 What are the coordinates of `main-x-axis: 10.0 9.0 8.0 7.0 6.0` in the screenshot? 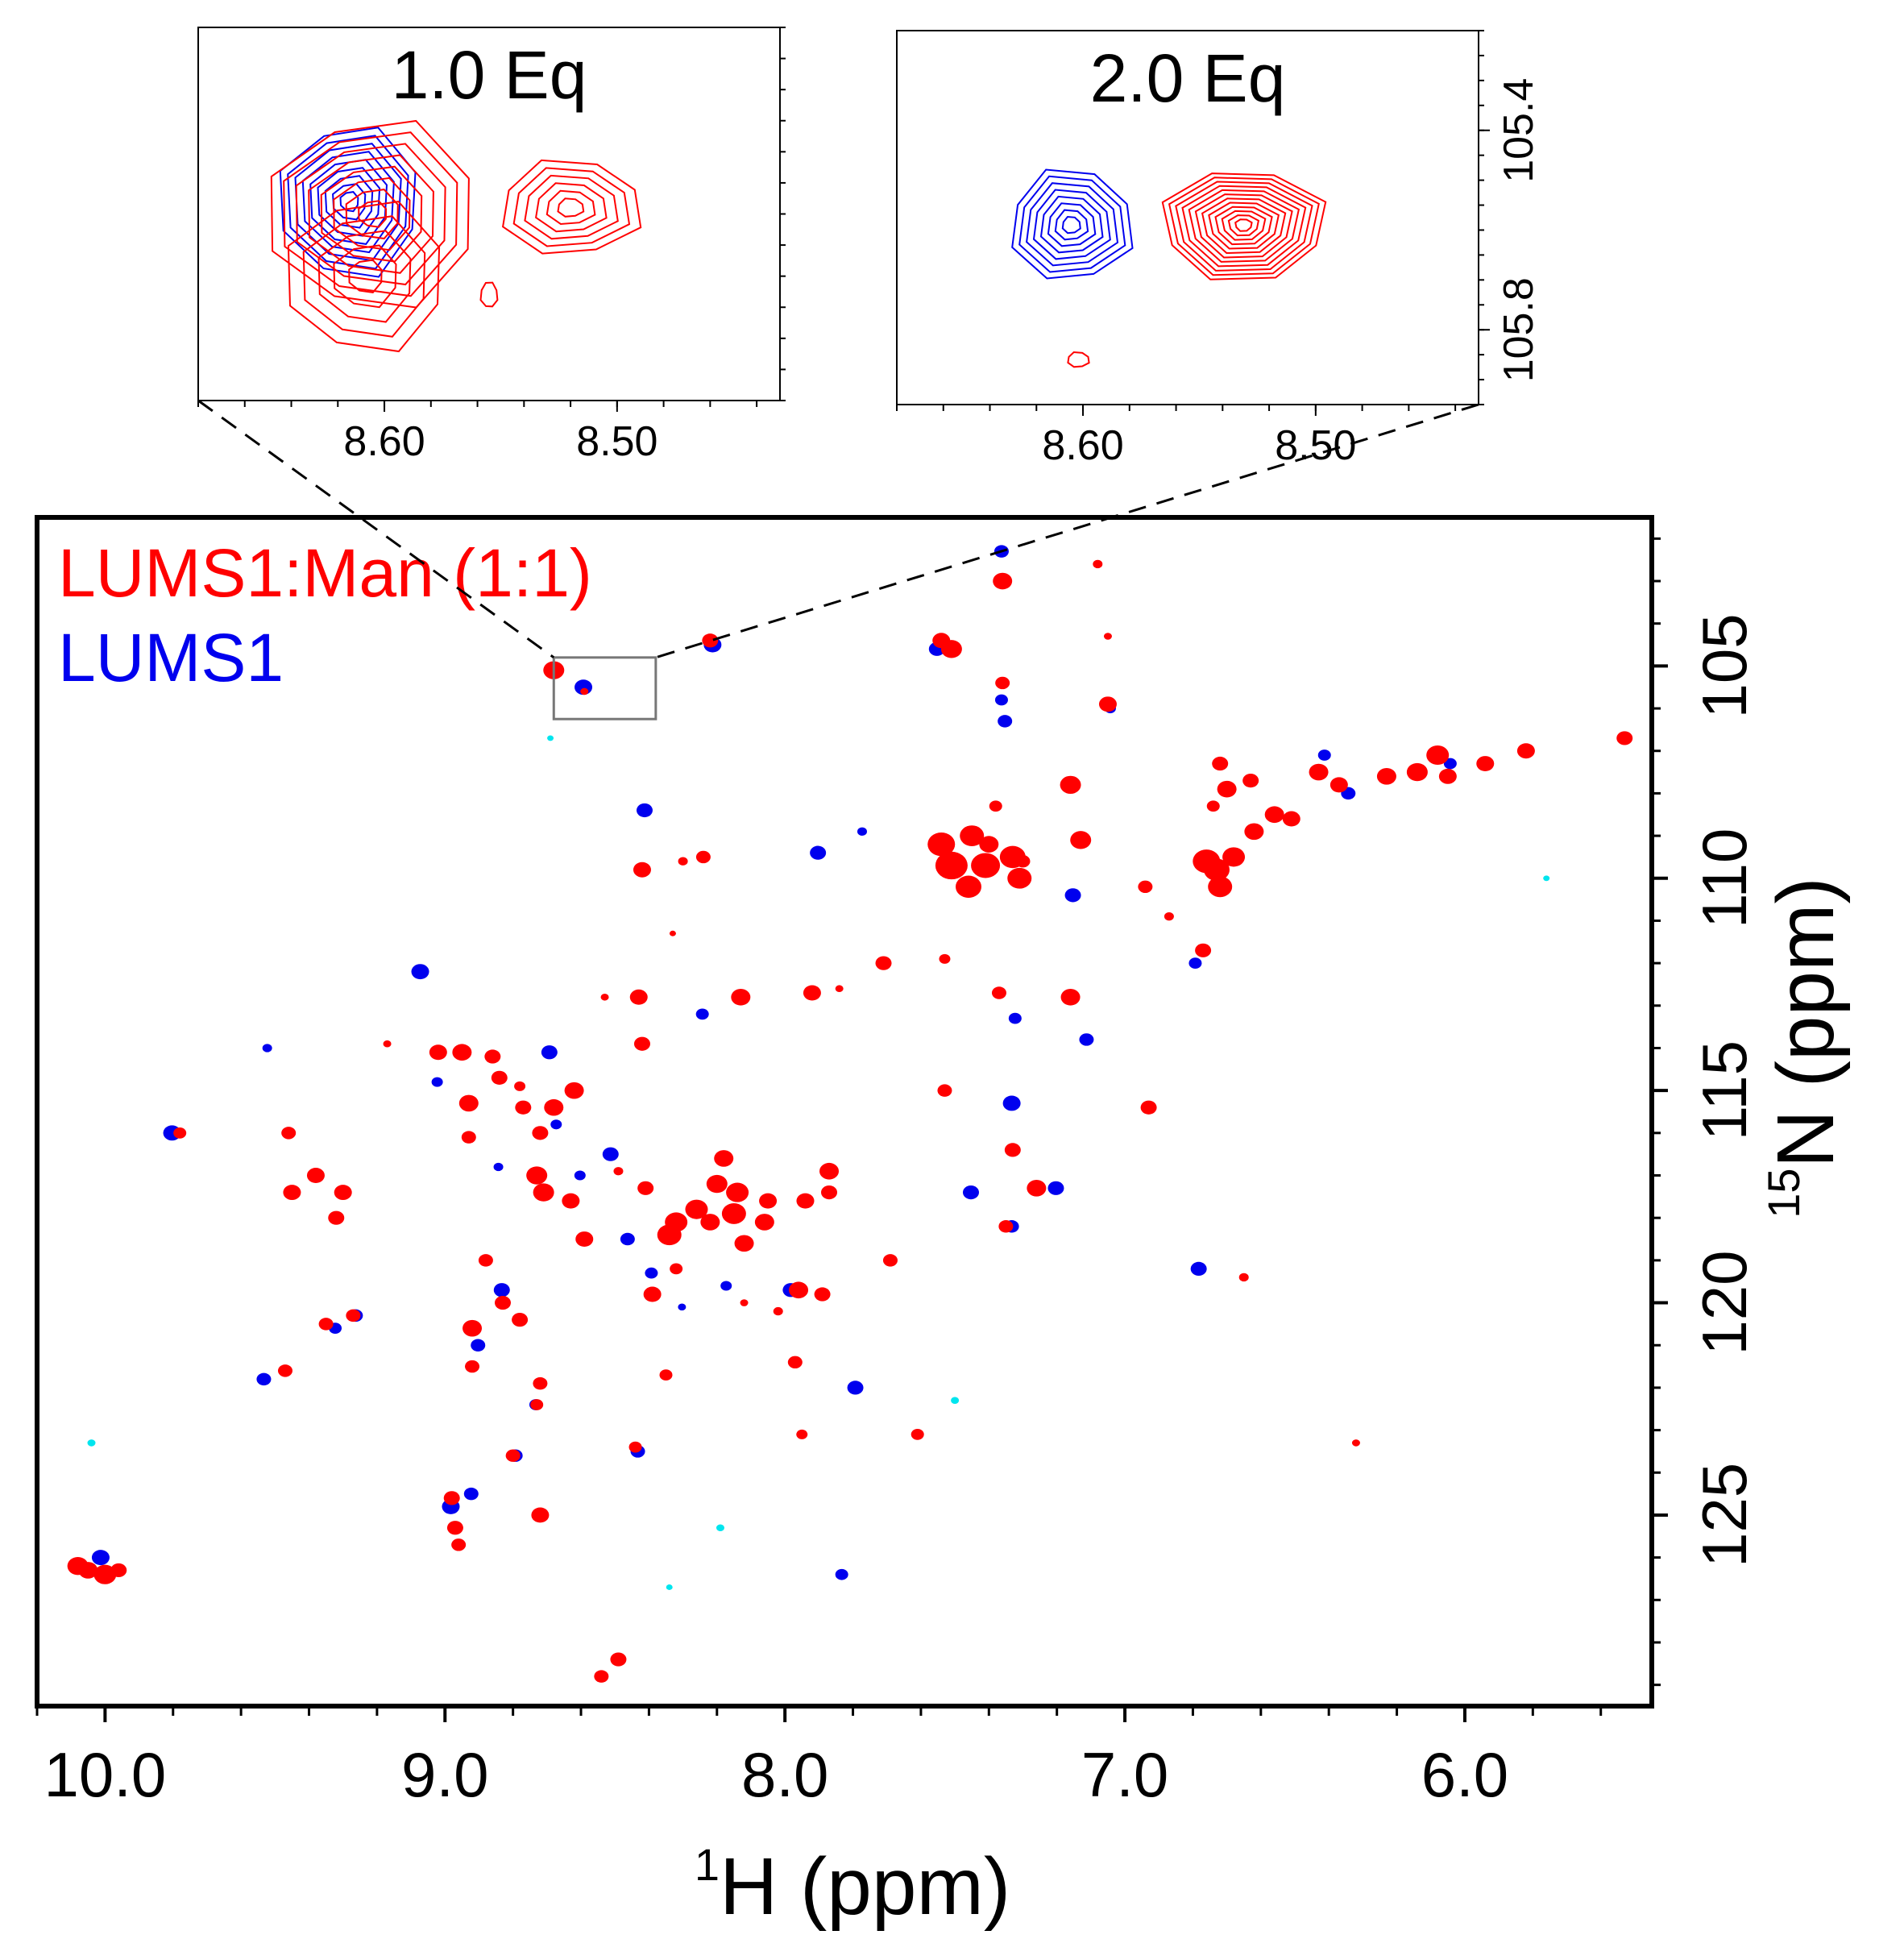 It's located at (819, 1758).